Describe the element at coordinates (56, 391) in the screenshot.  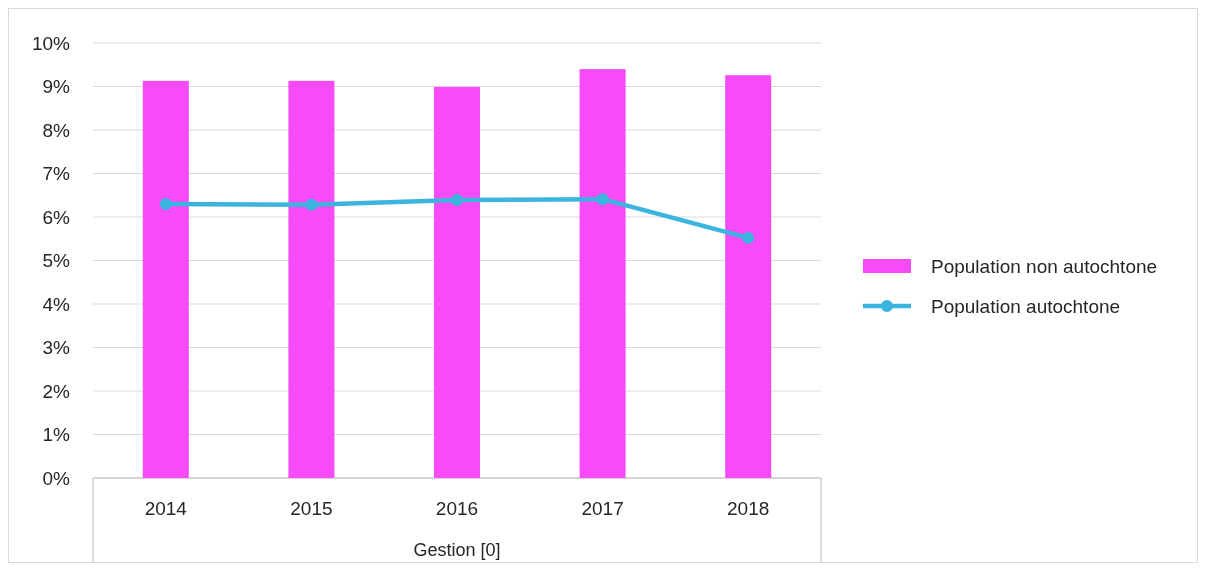
I see `y-tick-label: 2%` at that location.